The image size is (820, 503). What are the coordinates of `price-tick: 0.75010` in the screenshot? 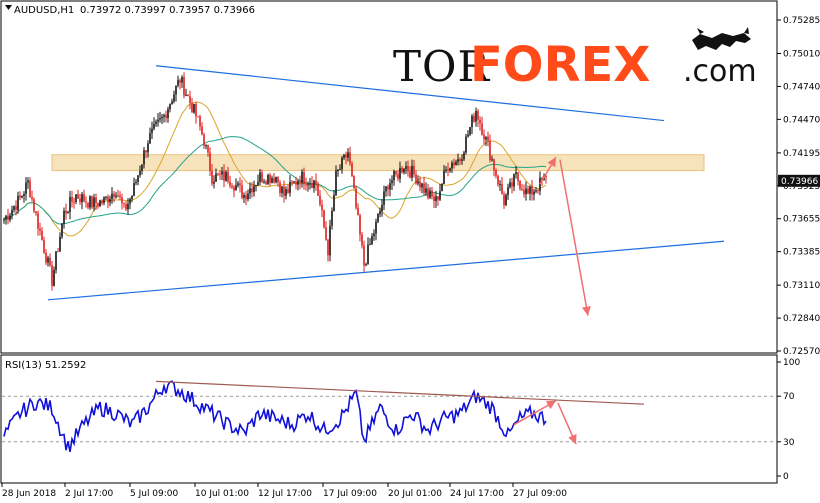 It's located at (798, 55).